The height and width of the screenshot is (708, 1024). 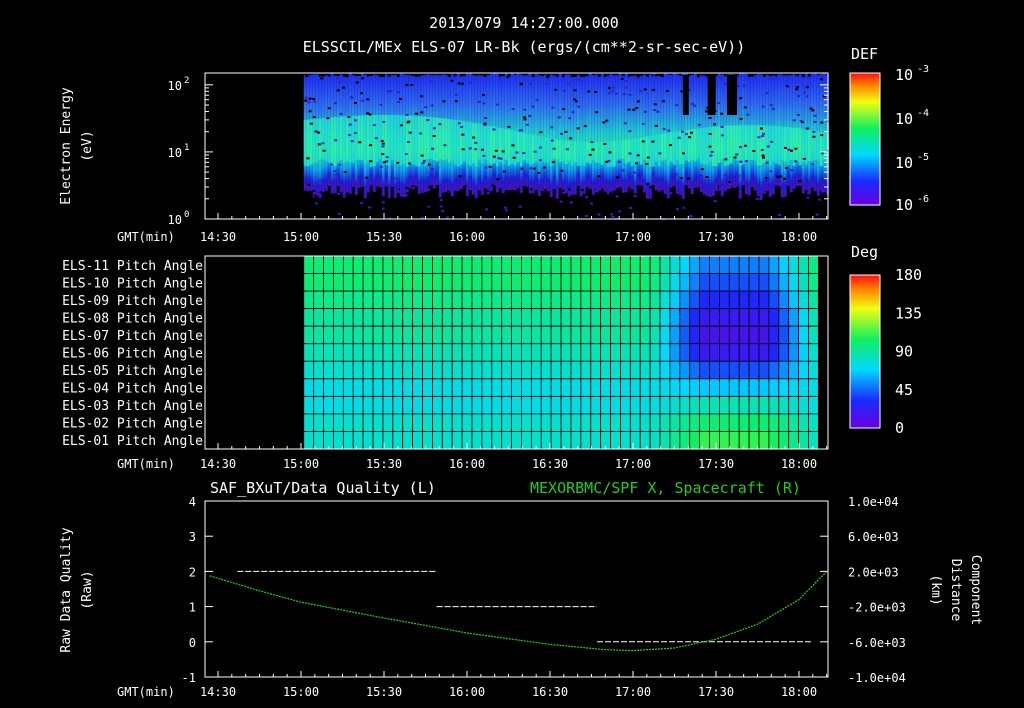 What do you see at coordinates (192, 572) in the screenshot?
I see `q-ytick-label-2: 2` at bounding box center [192, 572].